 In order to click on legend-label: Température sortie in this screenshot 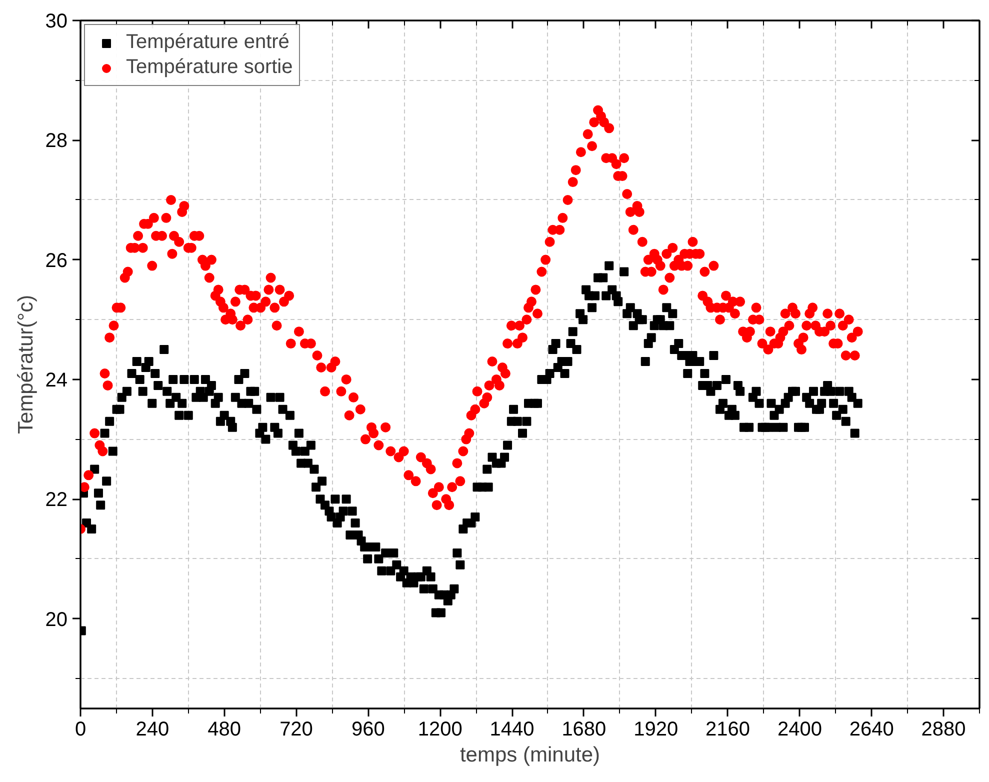, I will do `click(209, 67)`.